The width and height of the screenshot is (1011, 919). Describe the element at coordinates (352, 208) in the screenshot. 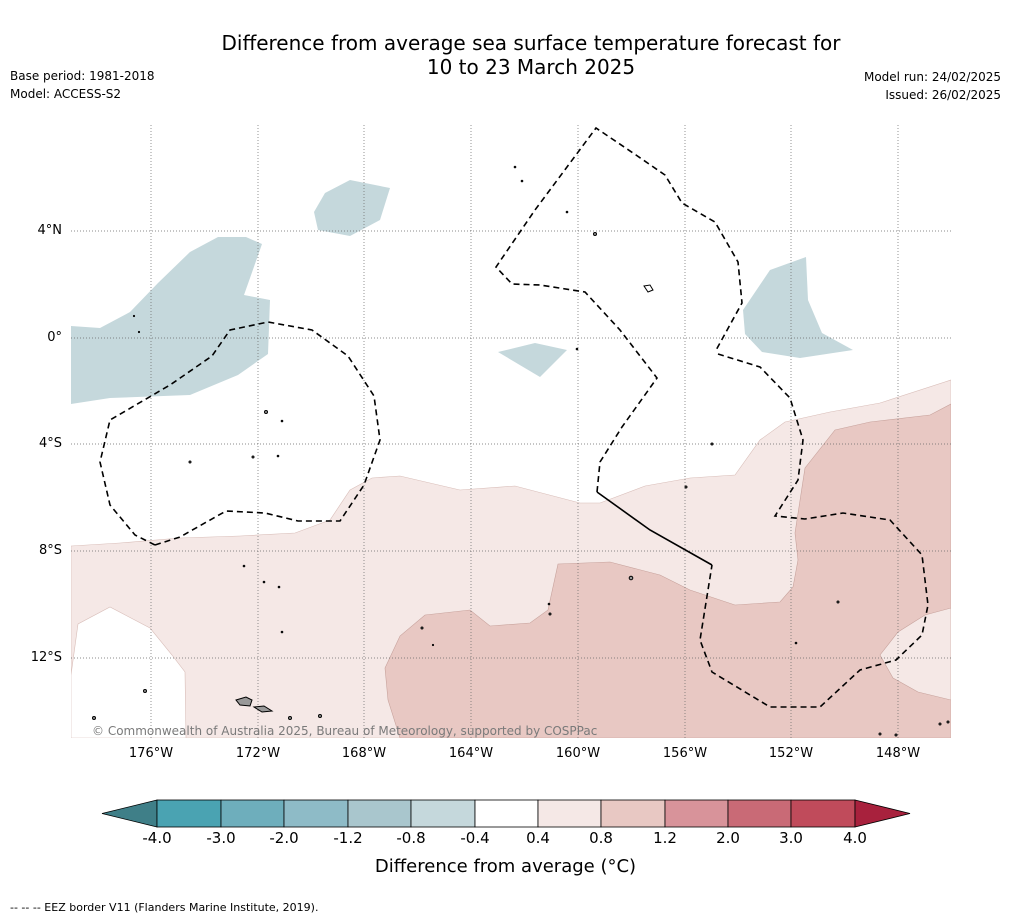

I see `cool-patch-north` at that location.